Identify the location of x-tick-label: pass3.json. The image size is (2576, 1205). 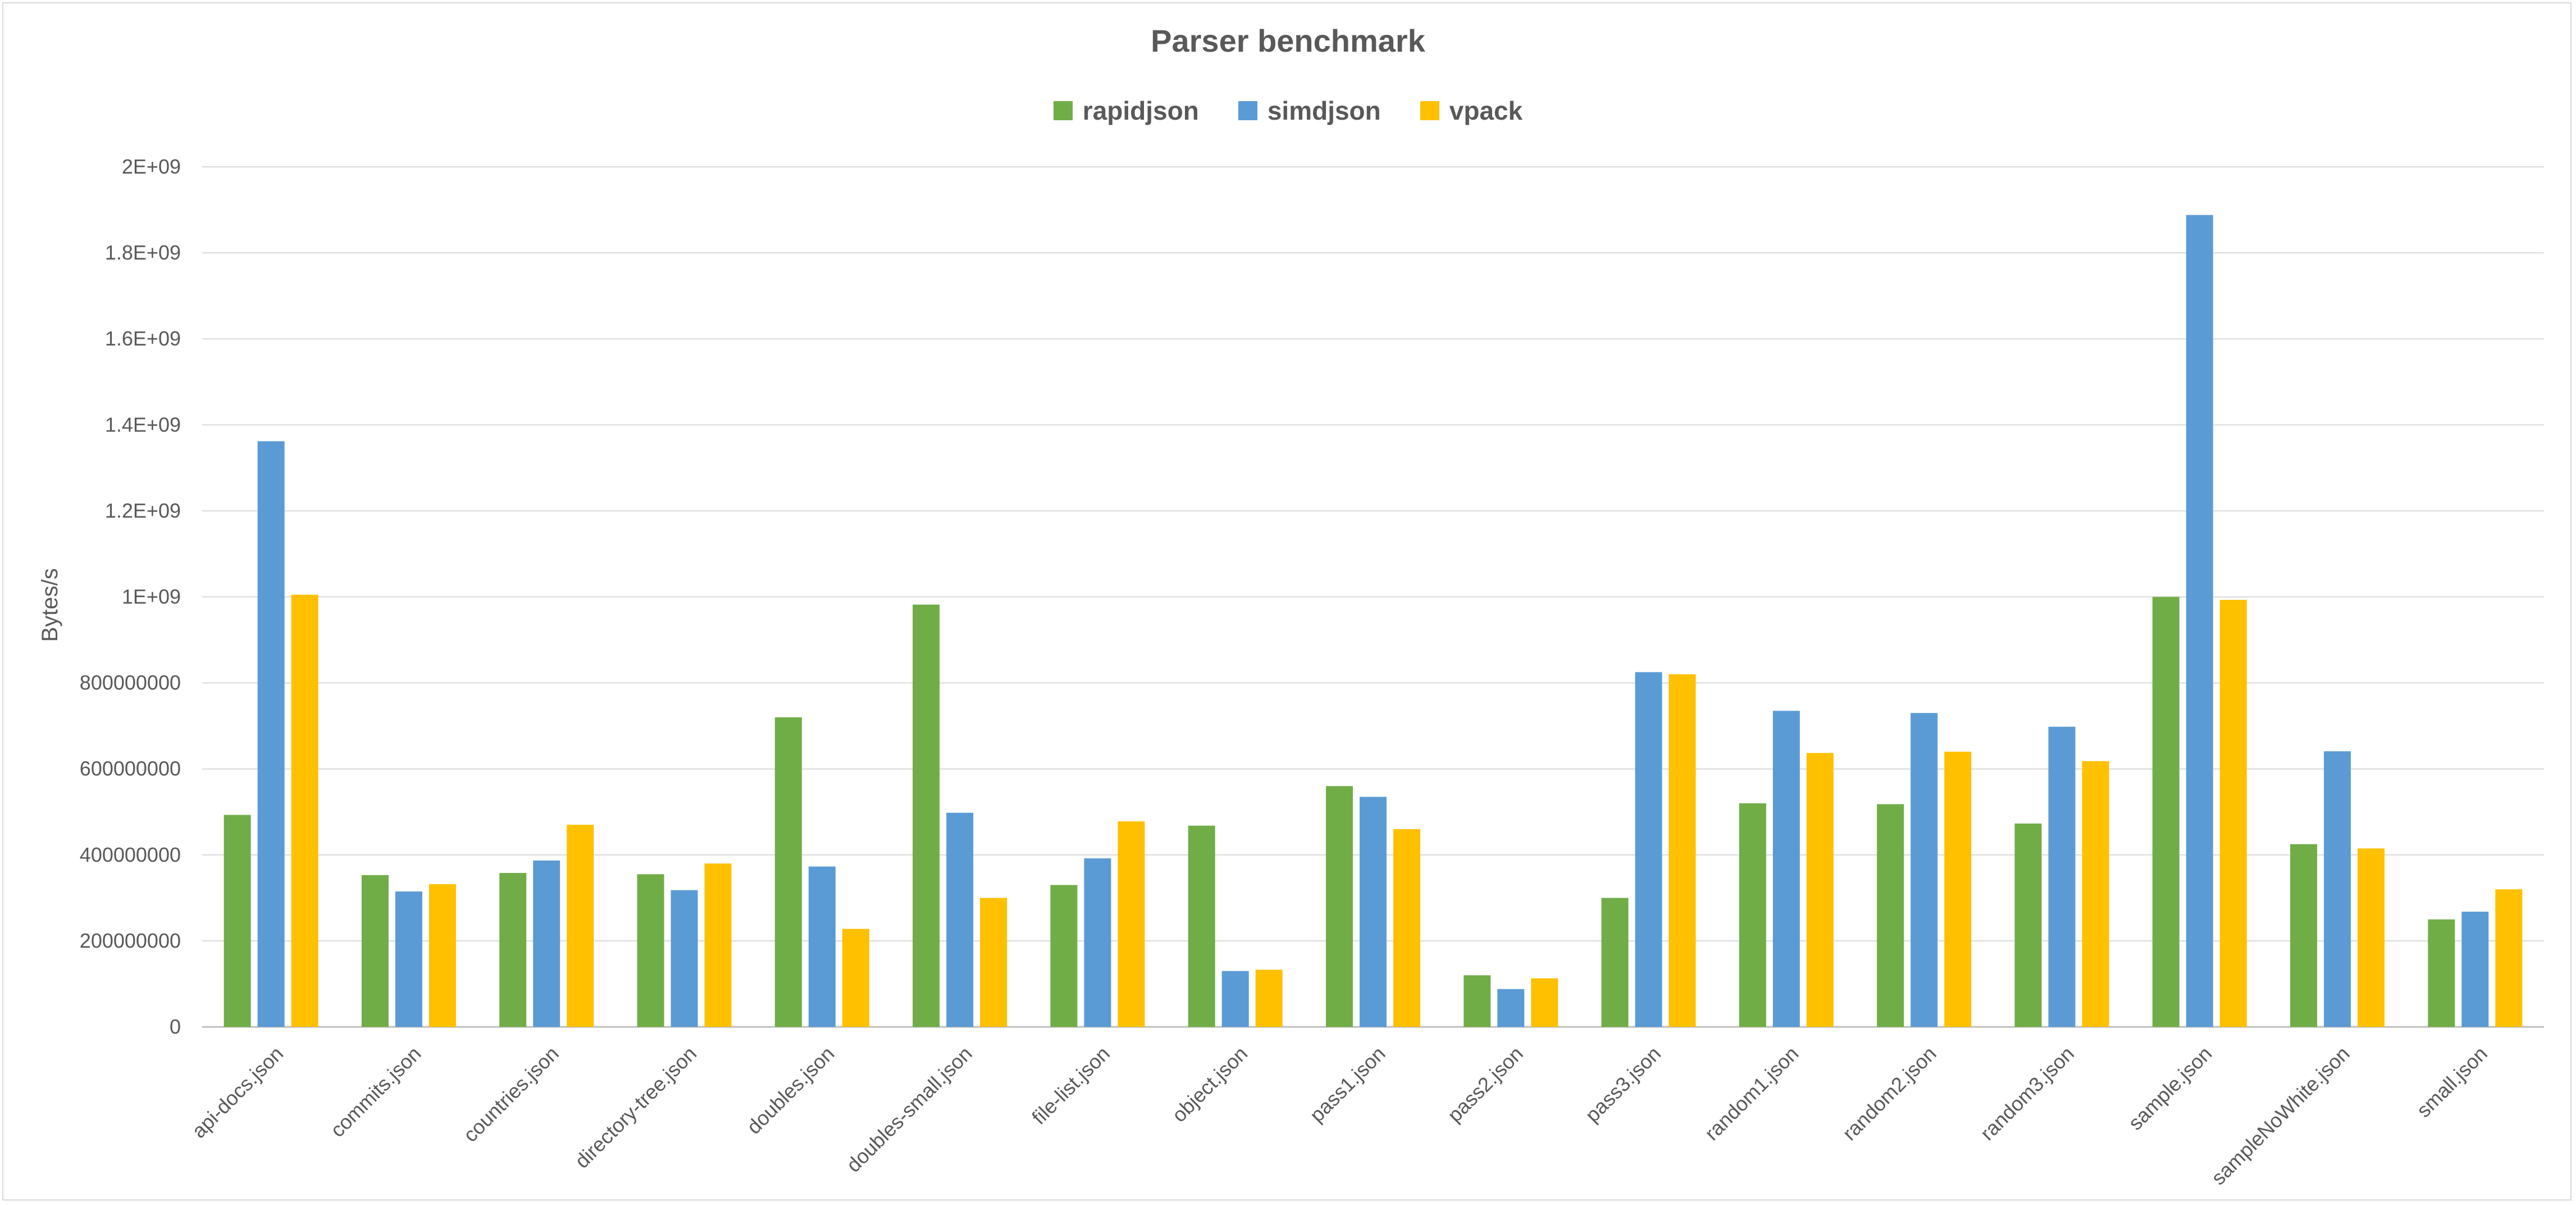
(1623, 1084).